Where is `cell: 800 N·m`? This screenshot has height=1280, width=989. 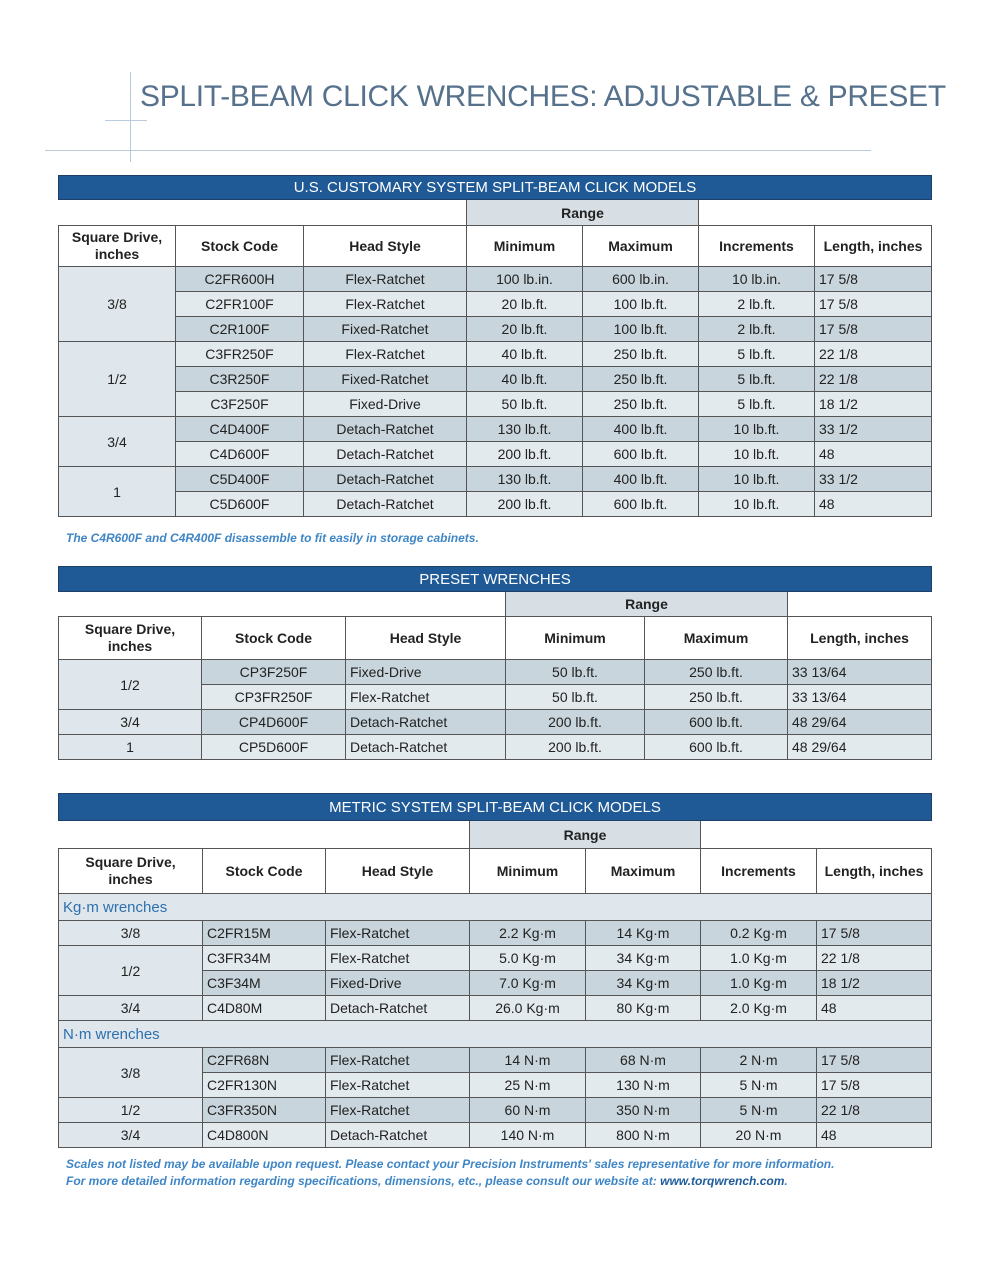 cell: 800 N·m is located at coordinates (643, 1135).